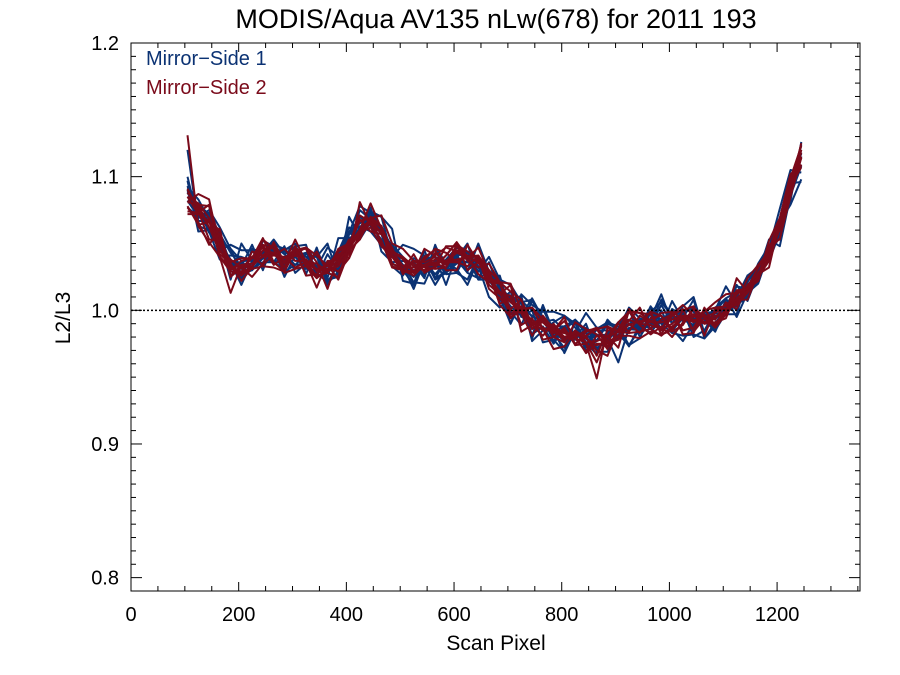 This screenshot has width=900, height=675. What do you see at coordinates (105, 44) in the screenshot?
I see `y-tick-label-1.2: 1.2` at bounding box center [105, 44].